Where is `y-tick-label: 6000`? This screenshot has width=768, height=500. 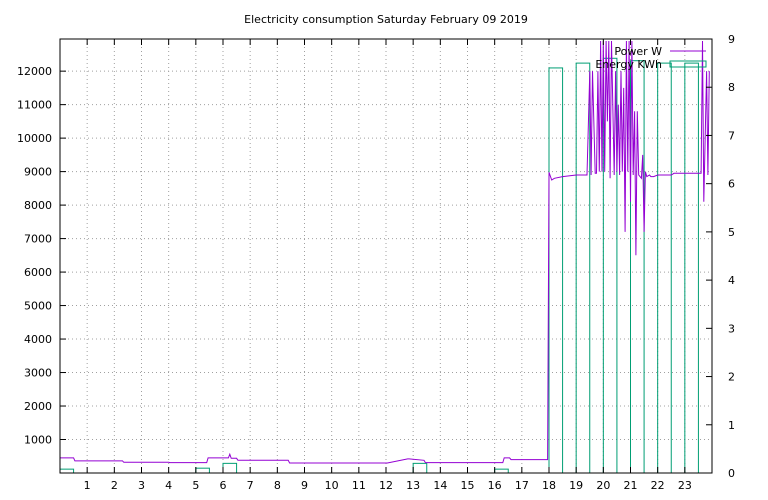 y-tick-label: 6000 is located at coordinates (38, 272).